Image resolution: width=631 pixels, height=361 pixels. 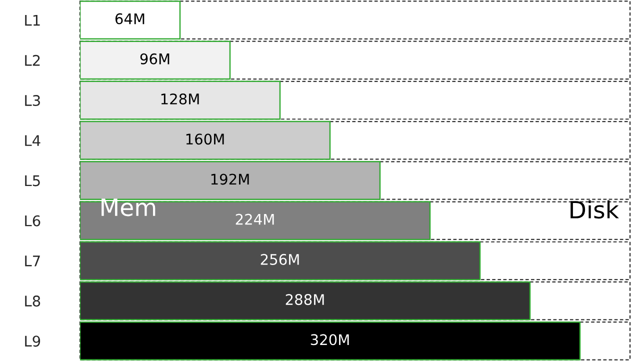 What do you see at coordinates (305, 300) in the screenshot?
I see `data-label: 288M` at bounding box center [305, 300].